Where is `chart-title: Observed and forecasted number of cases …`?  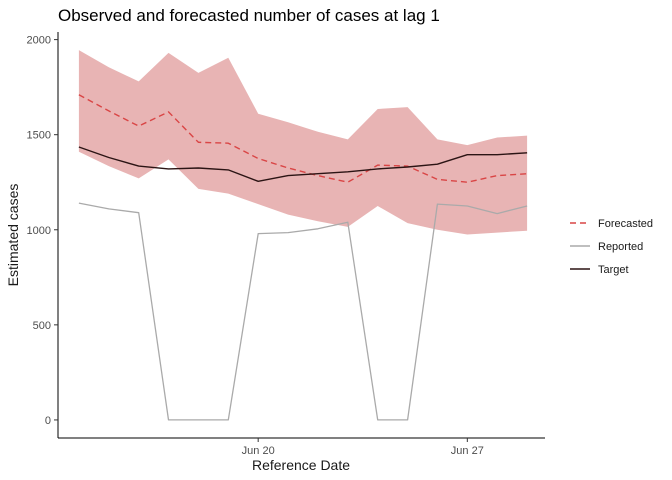 chart-title: Observed and forecasted number of cases … is located at coordinates (249, 15).